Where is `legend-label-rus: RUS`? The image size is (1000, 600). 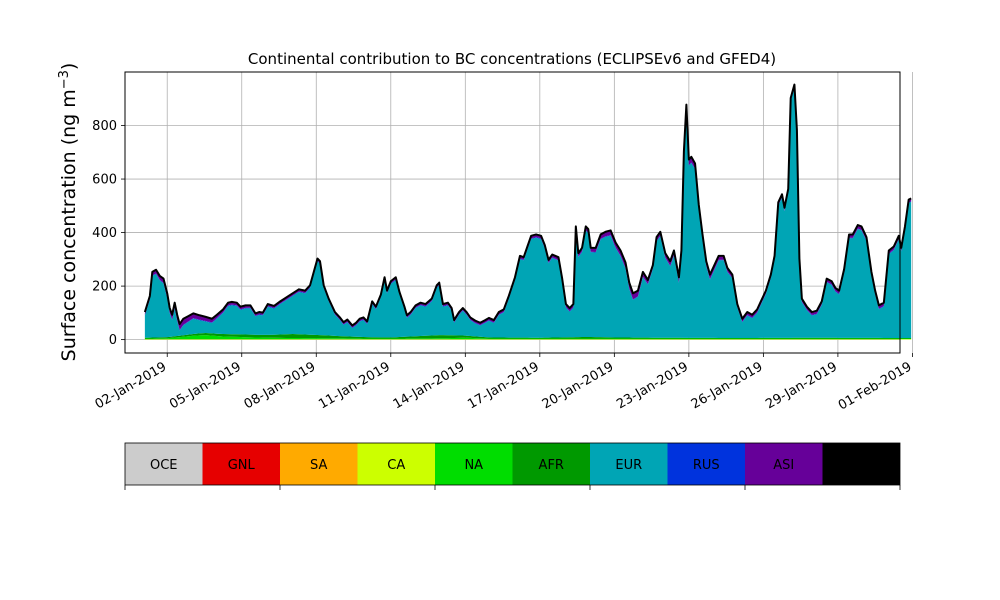 legend-label-rus: RUS is located at coordinates (706, 465).